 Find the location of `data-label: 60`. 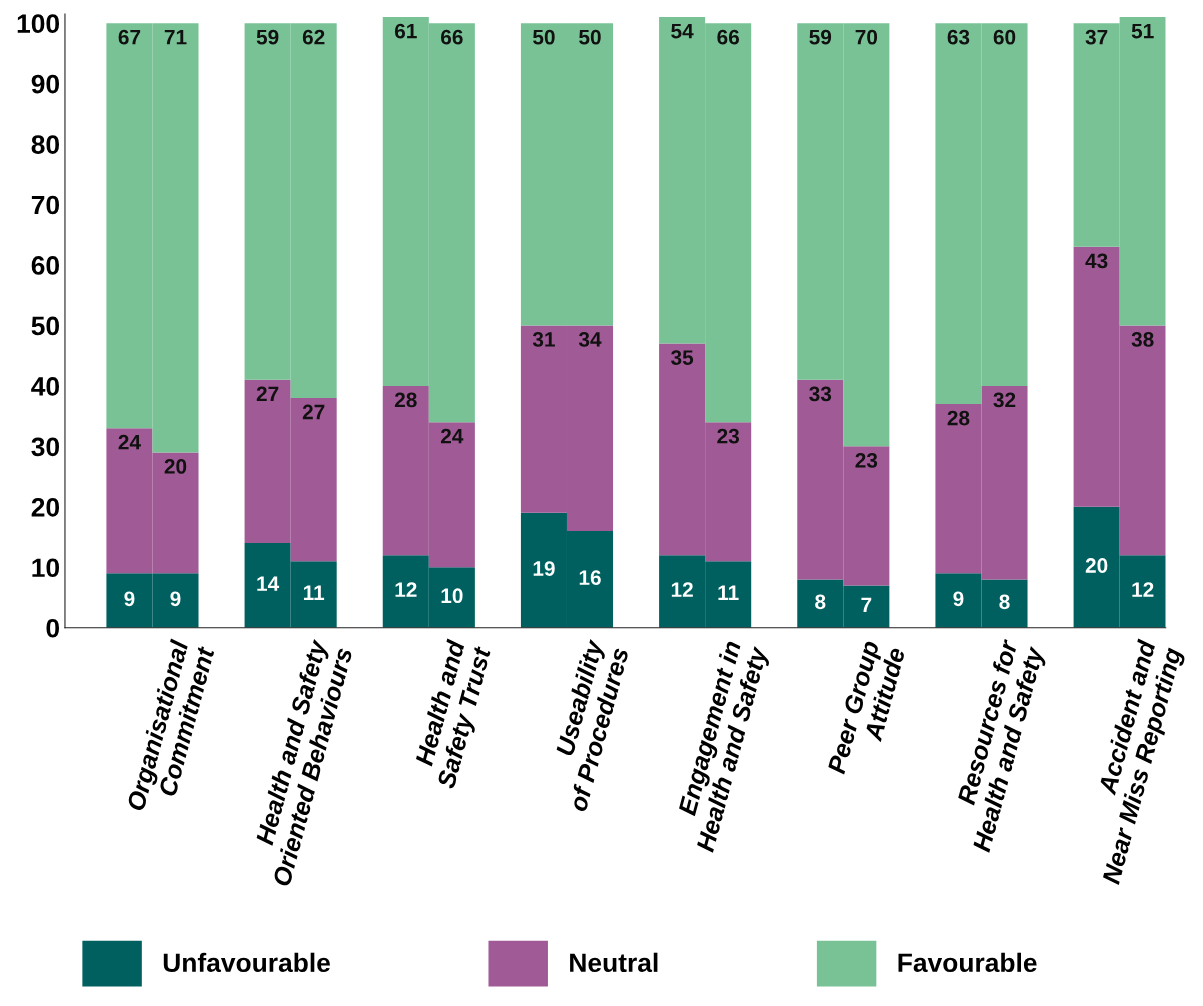

data-label: 60 is located at coordinates (1004, 37).